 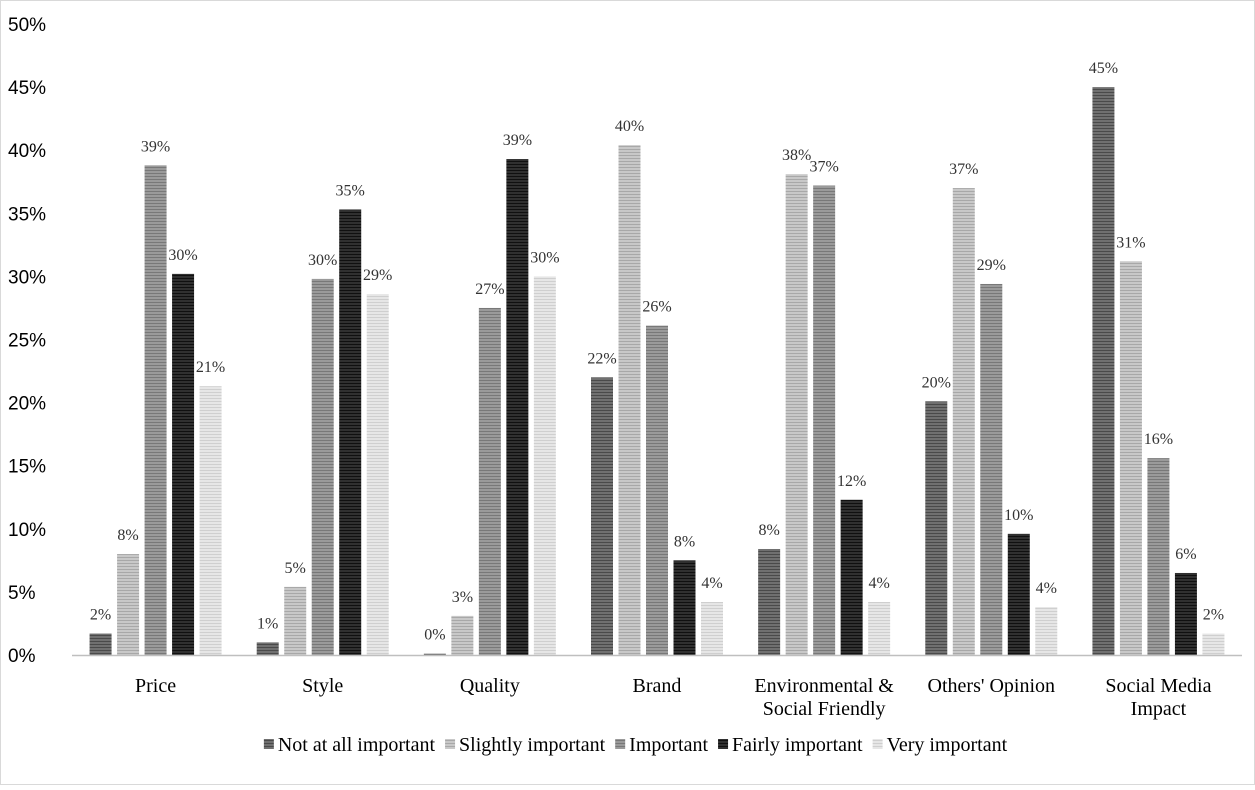 What do you see at coordinates (210, 367) in the screenshot?
I see `data-label: 21%` at bounding box center [210, 367].